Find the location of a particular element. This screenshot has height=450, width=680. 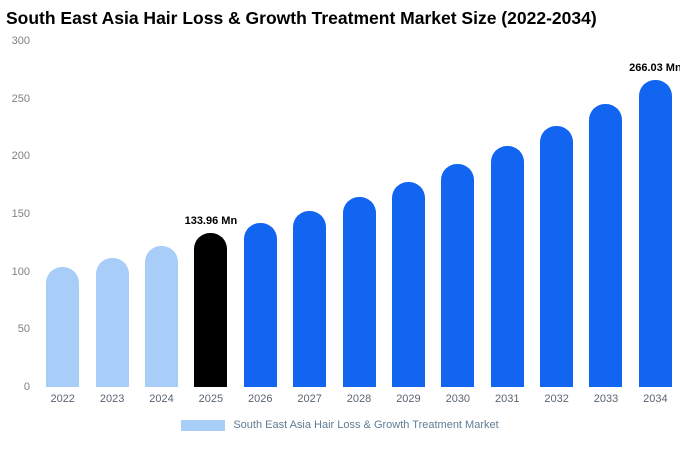

legend-swatch is located at coordinates (203, 425).